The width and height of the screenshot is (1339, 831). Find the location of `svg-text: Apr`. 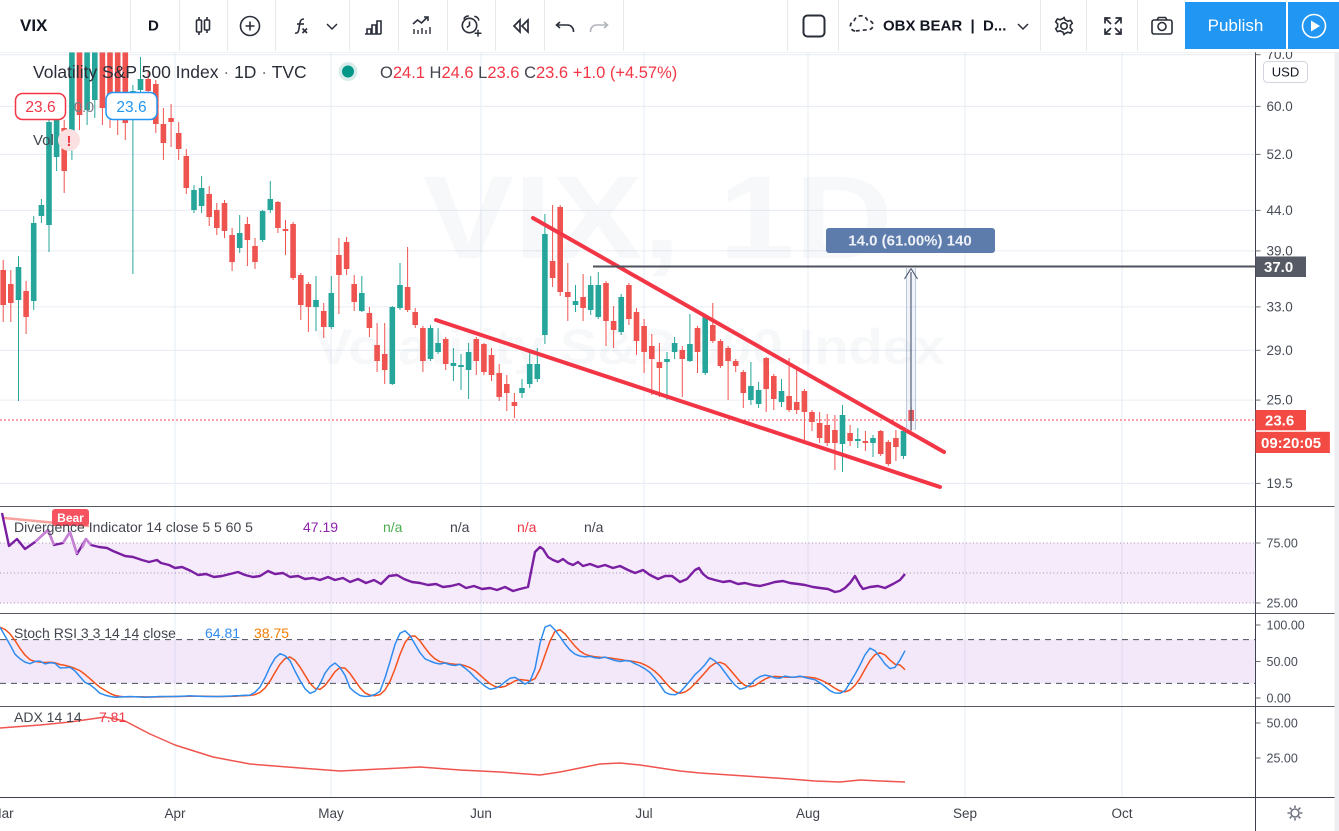

svg-text: Apr is located at coordinates (175, 813).